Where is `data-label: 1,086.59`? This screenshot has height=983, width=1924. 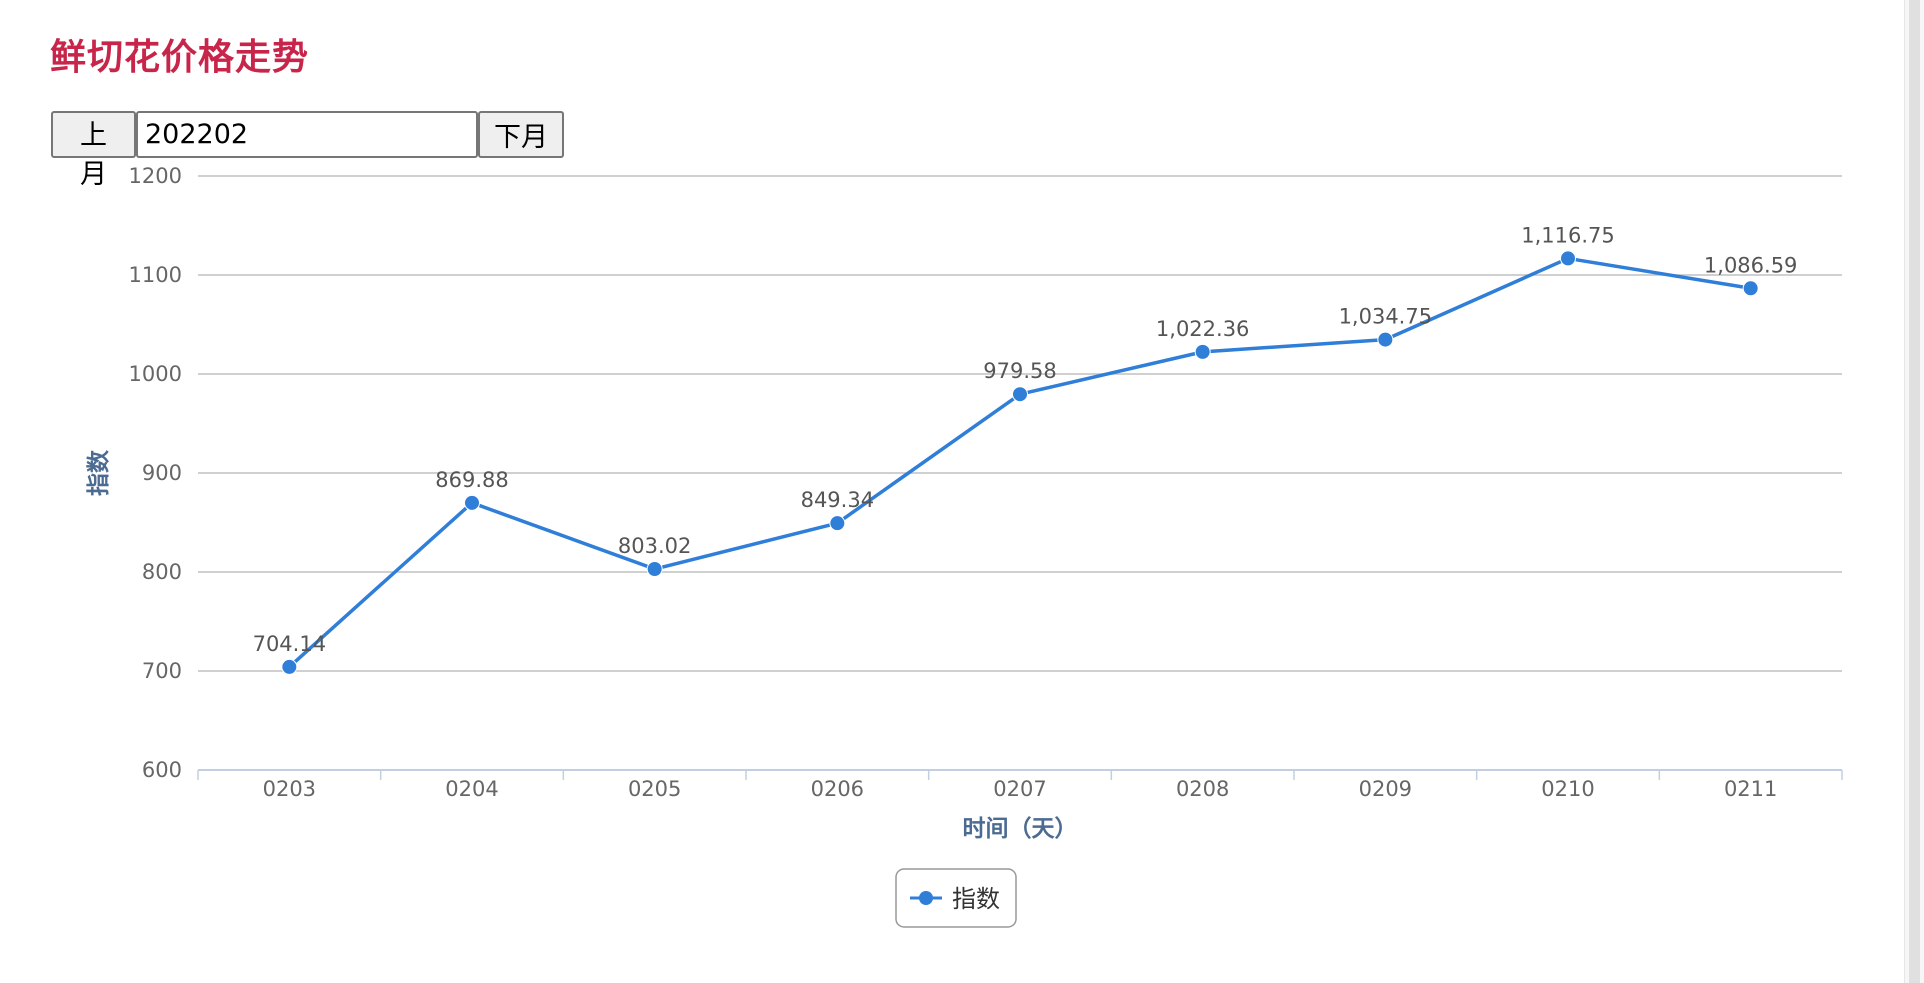 data-label: 1,086.59 is located at coordinates (1751, 265).